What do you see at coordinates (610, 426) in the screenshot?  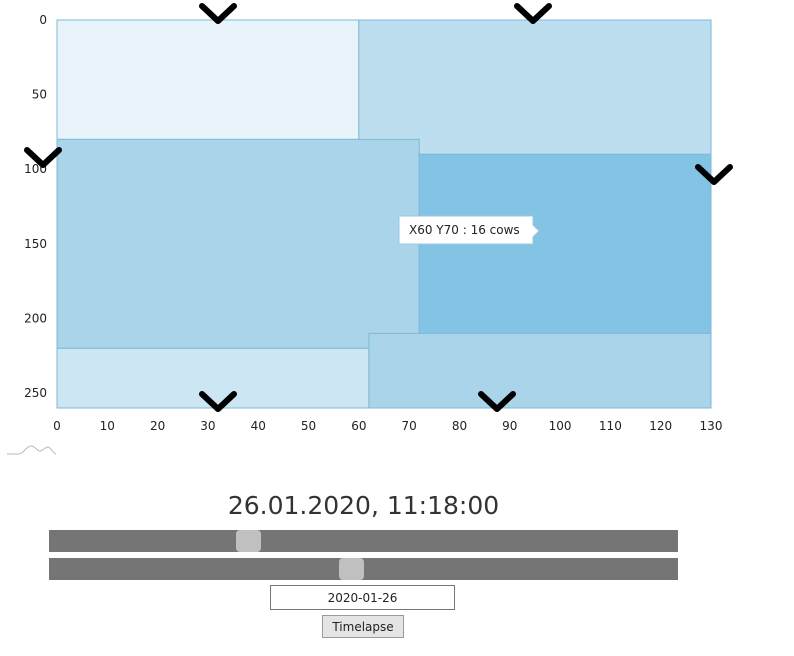 I see `x-tick-label: 110` at bounding box center [610, 426].